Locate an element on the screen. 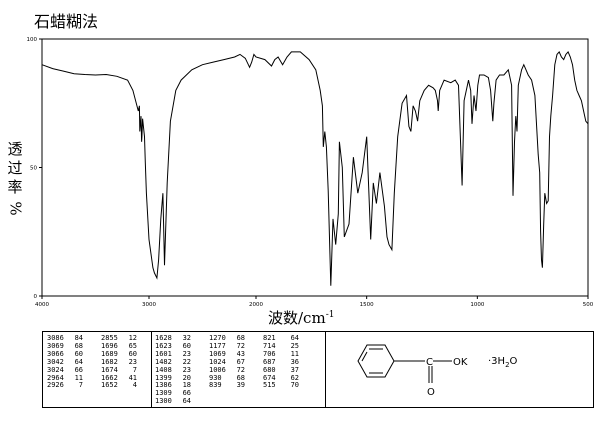  peak-transmittance: 67 is located at coordinates (240, 361).